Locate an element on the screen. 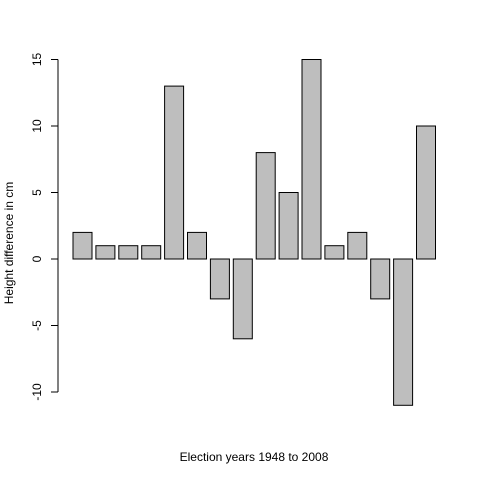 Image resolution: width=480 pixels, height=480 pixels. y-tick-label: 0 is located at coordinates (37, 258).